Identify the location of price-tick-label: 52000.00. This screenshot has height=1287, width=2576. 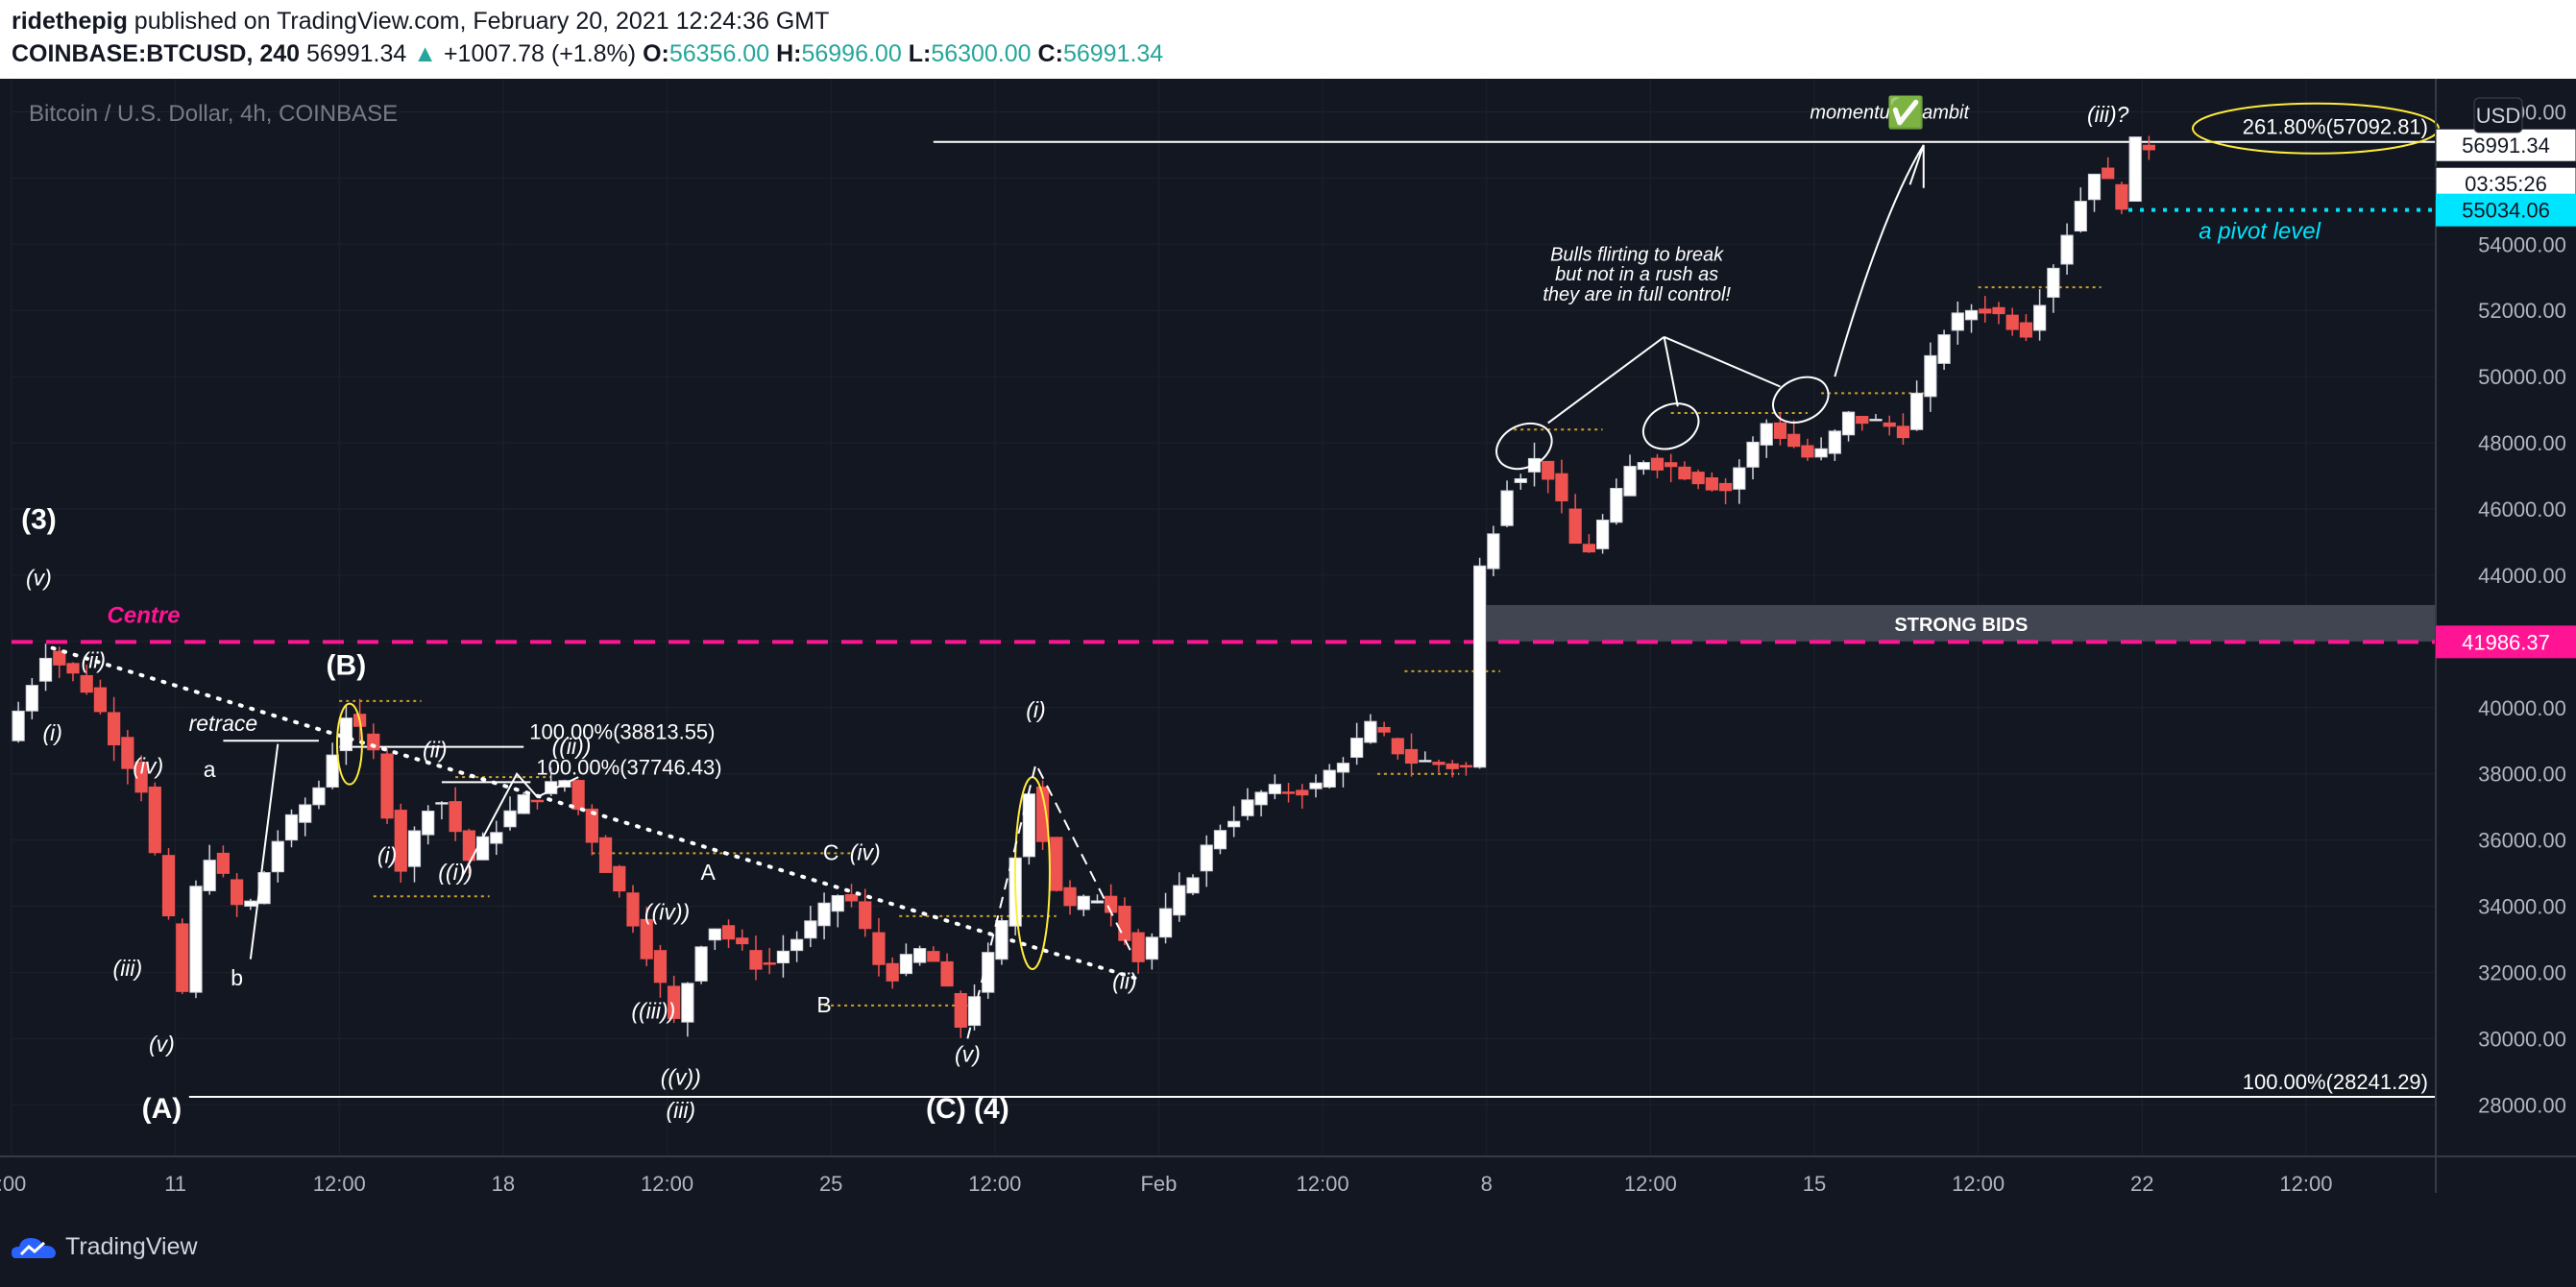
(2522, 311).